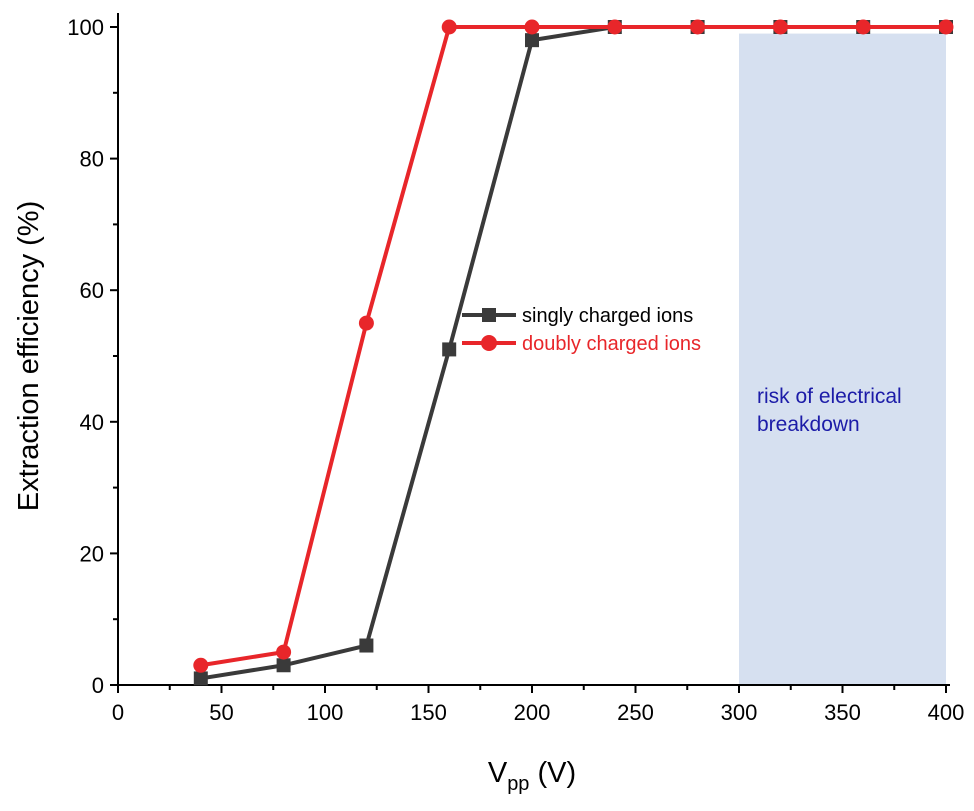 The height and width of the screenshot is (811, 974). I want to click on x-tick-label: 200, so click(532, 712).